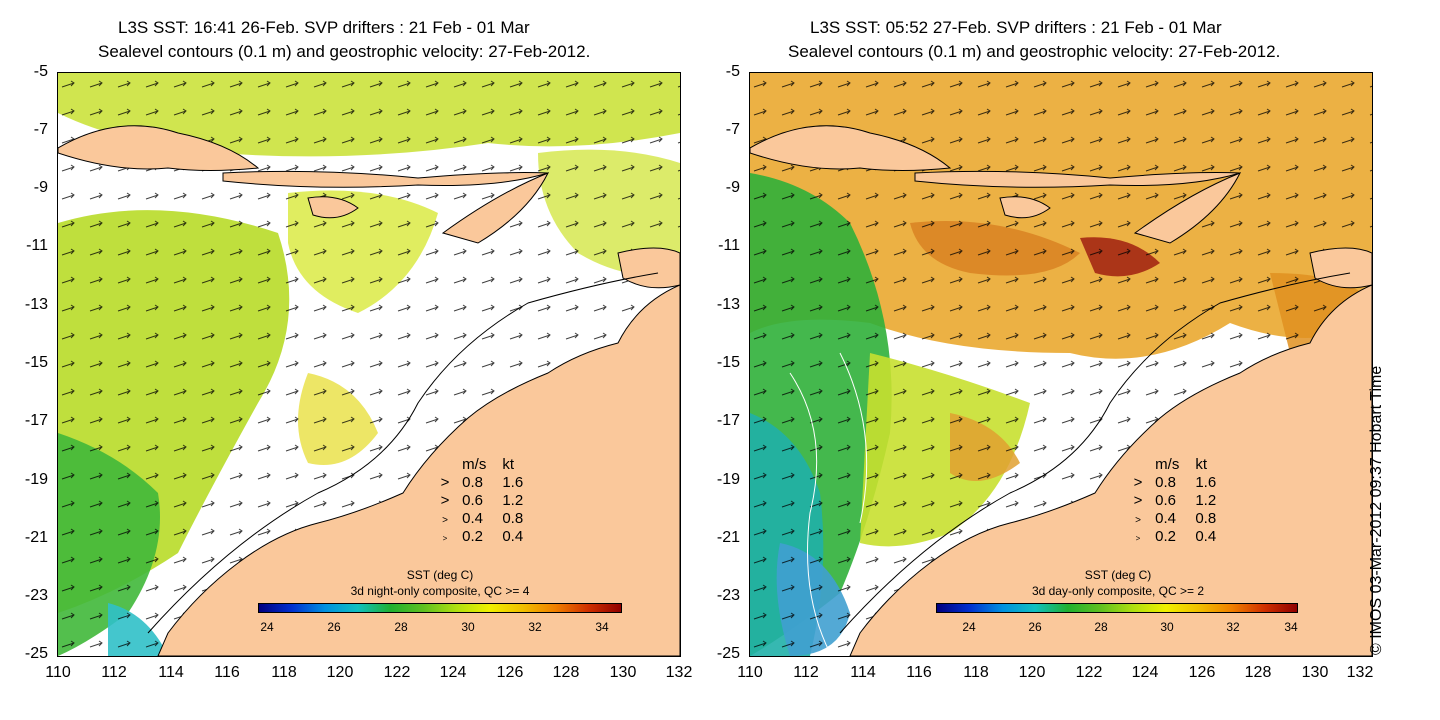 Image resolution: width=1440 pixels, height=720 pixels. Describe the element at coordinates (478, 483) in the screenshot. I see `legend-row: > 0.8 1.6` at that location.